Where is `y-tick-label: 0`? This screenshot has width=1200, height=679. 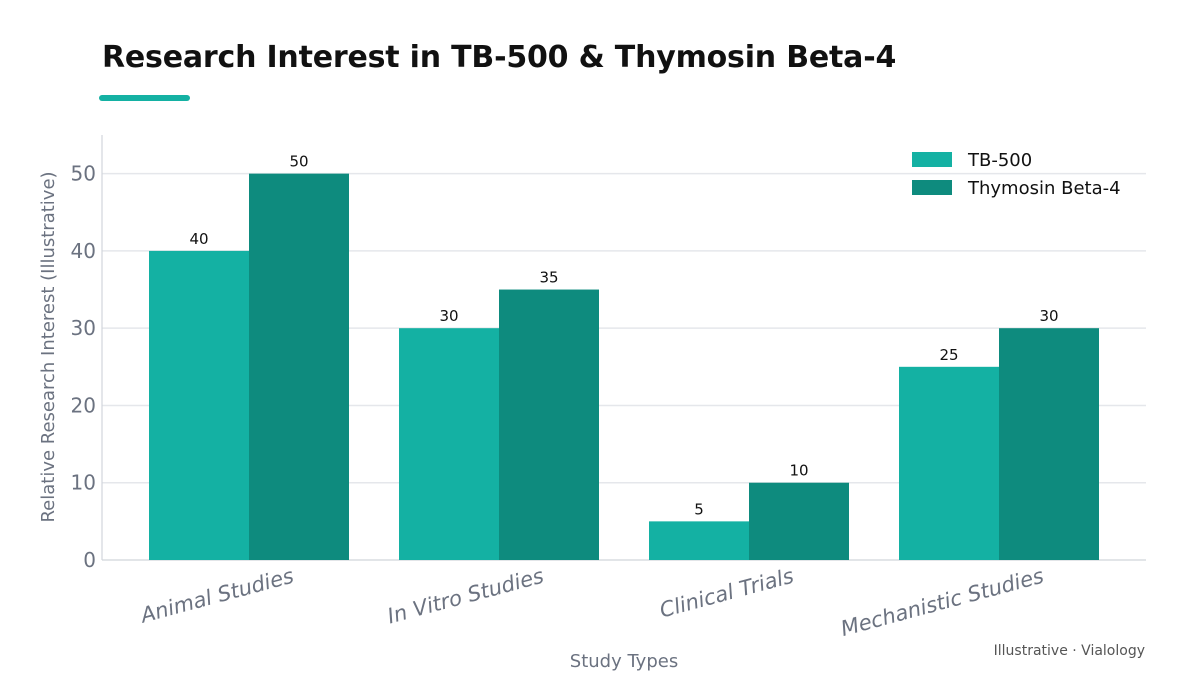
y-tick-label: 0 is located at coordinates (89, 560).